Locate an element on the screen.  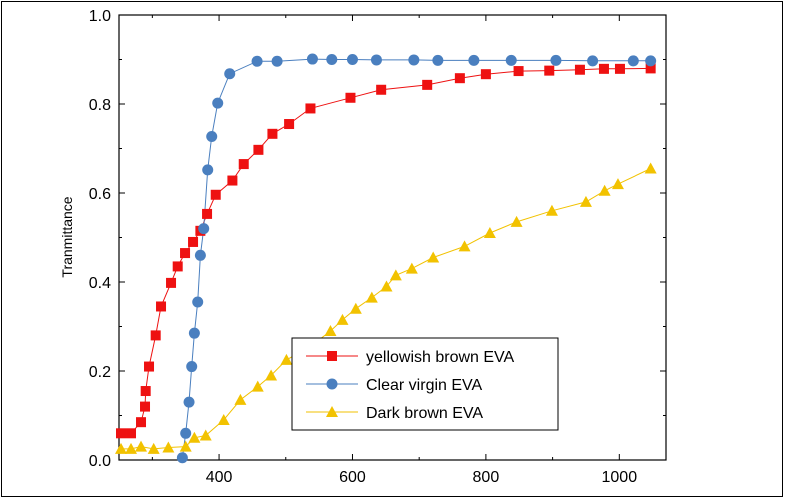
legend-label: yellowish brown EVA is located at coordinates (440, 357).